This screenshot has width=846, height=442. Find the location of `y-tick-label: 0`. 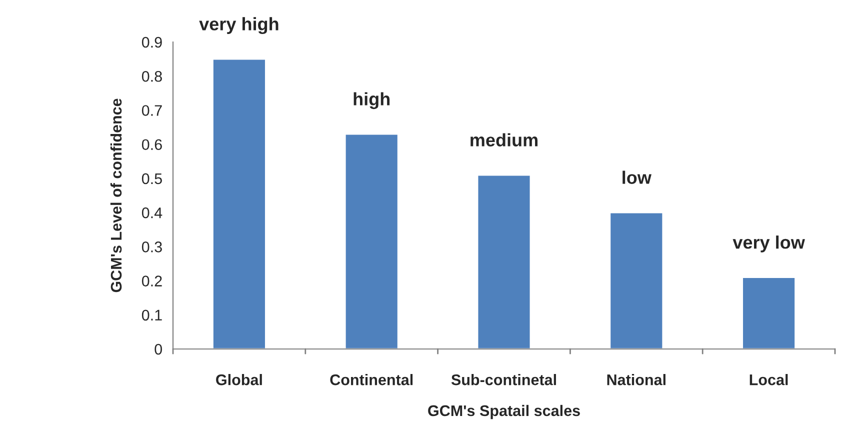

y-tick-label: 0 is located at coordinates (158, 349).